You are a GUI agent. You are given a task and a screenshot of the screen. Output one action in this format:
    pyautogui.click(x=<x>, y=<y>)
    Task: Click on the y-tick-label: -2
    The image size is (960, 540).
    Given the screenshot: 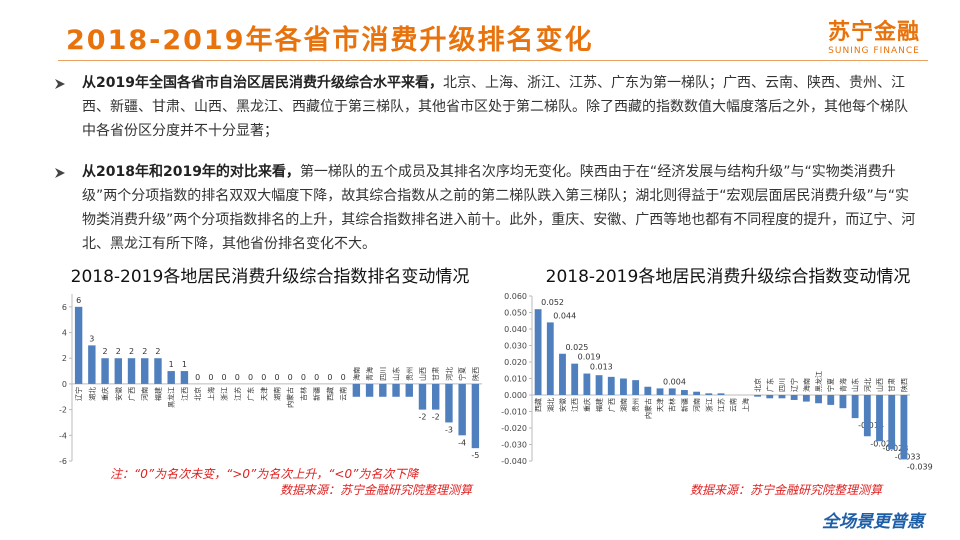 What is the action you would take?
    pyautogui.click(x=63, y=410)
    